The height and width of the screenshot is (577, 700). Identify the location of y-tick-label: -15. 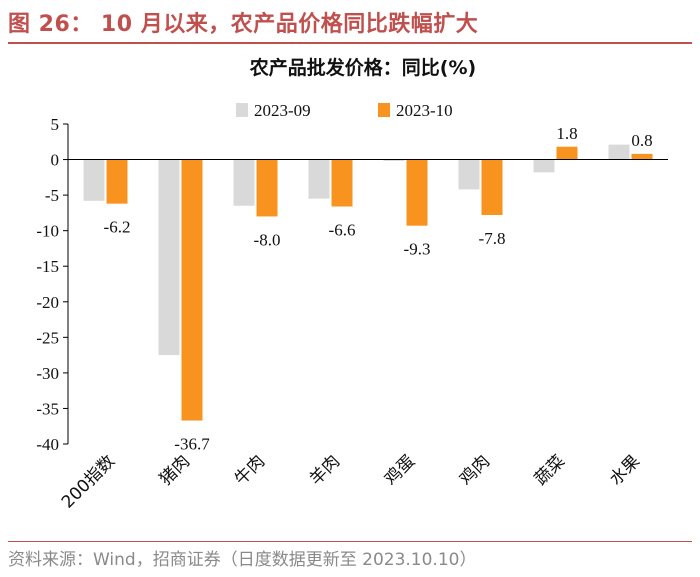
(47, 266).